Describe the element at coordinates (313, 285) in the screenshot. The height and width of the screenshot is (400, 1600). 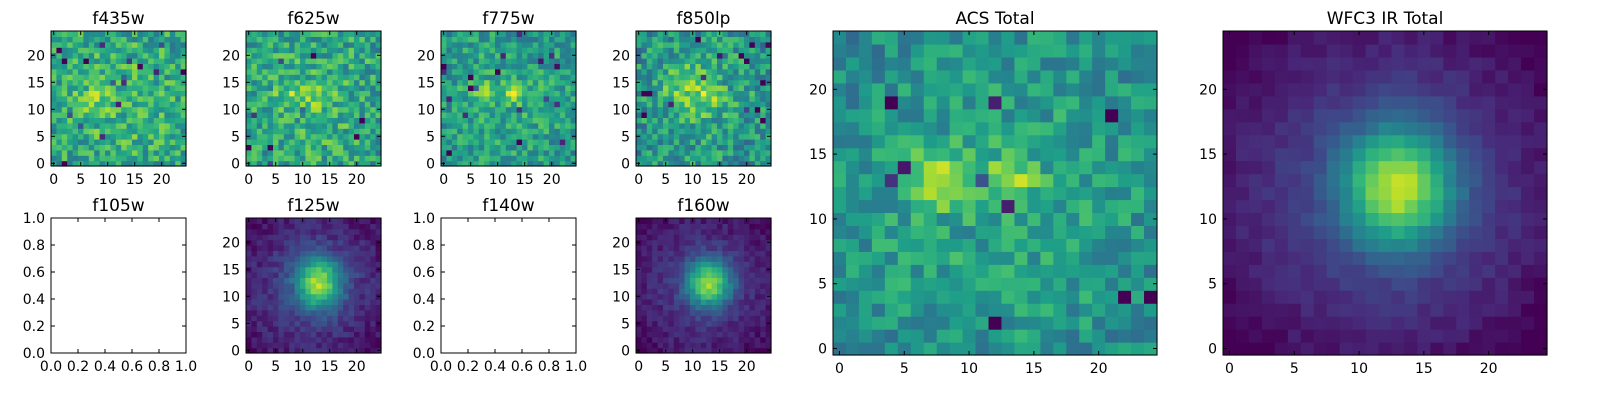
I see `axes-frame` at that location.